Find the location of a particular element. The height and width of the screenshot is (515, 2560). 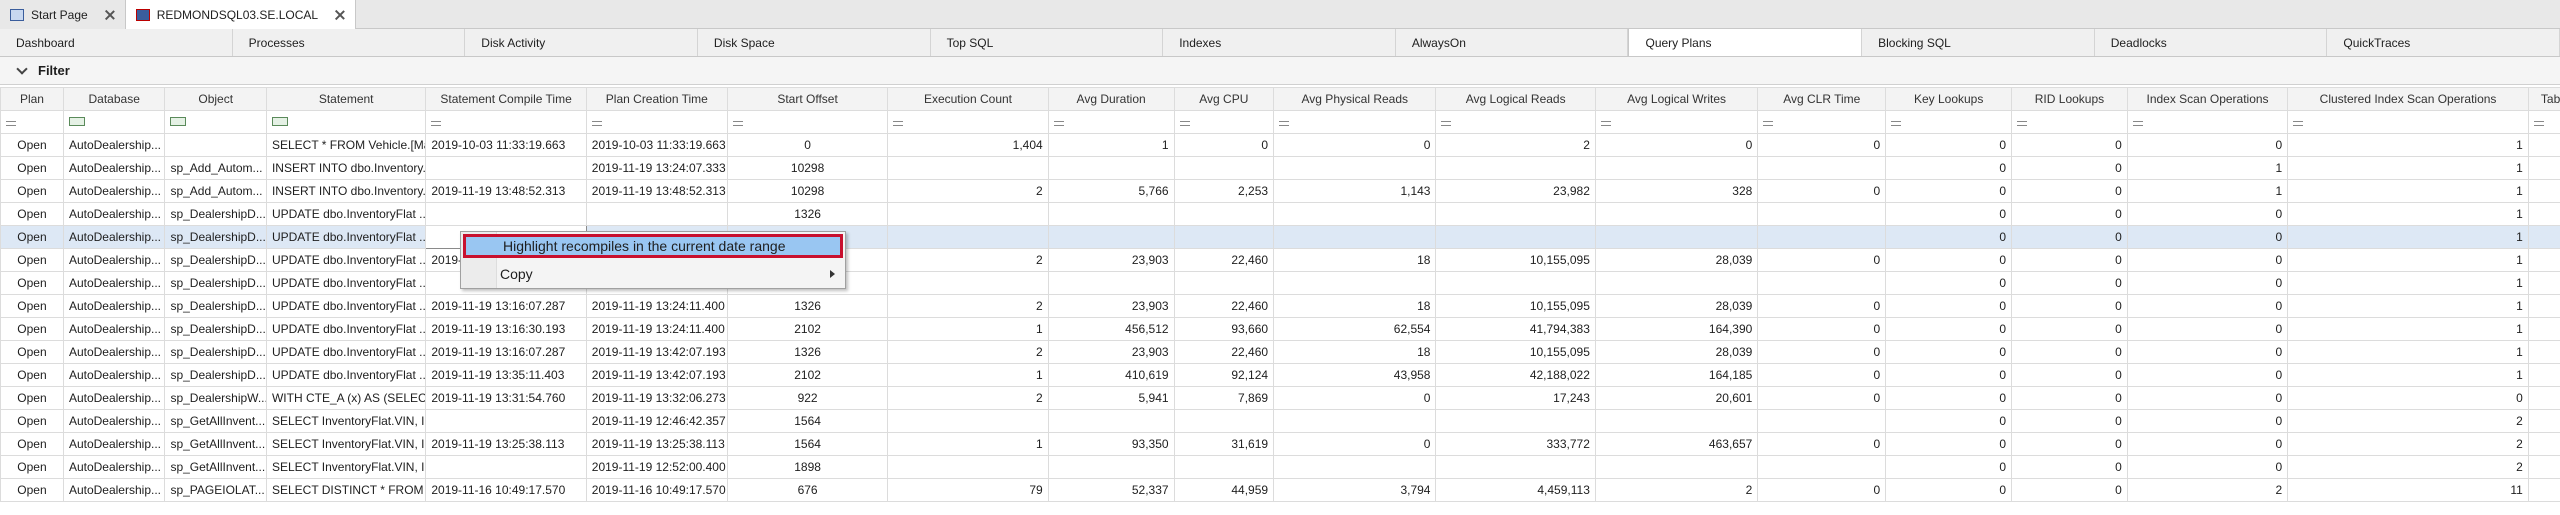

column-header: Avg Logical Reads is located at coordinates (1515, 99).